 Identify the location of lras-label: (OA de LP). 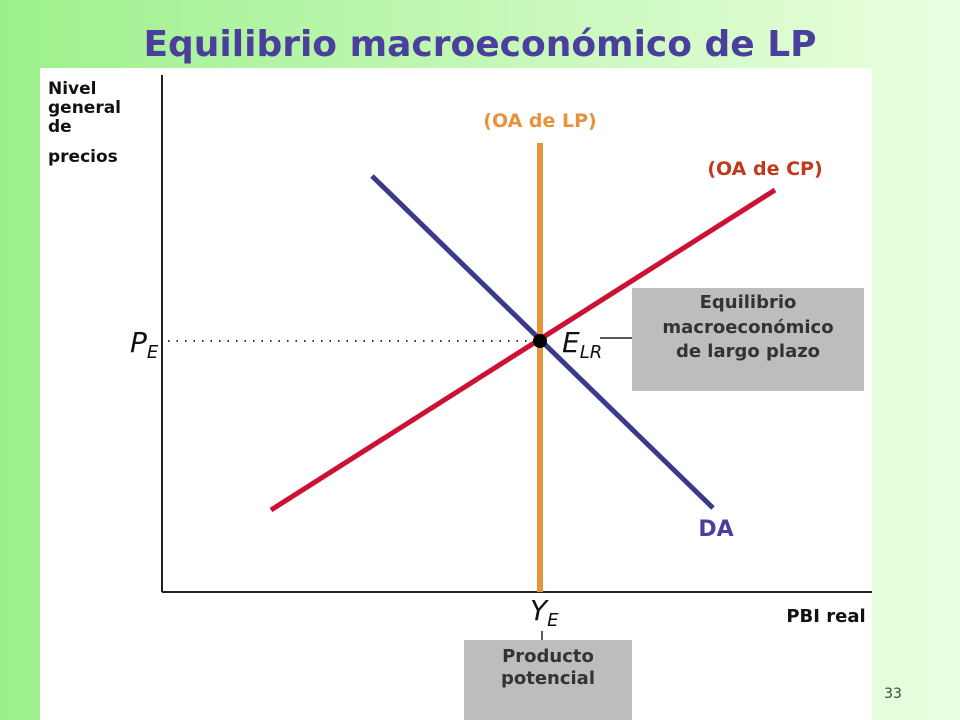
(539, 121).